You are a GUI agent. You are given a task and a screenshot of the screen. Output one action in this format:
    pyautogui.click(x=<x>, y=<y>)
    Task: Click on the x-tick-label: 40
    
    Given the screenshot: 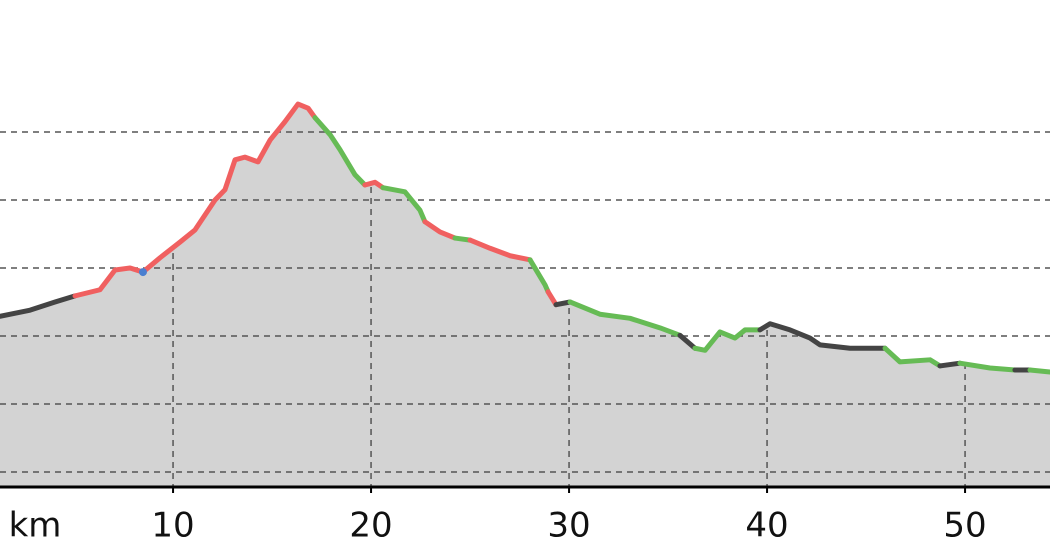 What is the action you would take?
    pyautogui.click(x=766, y=526)
    